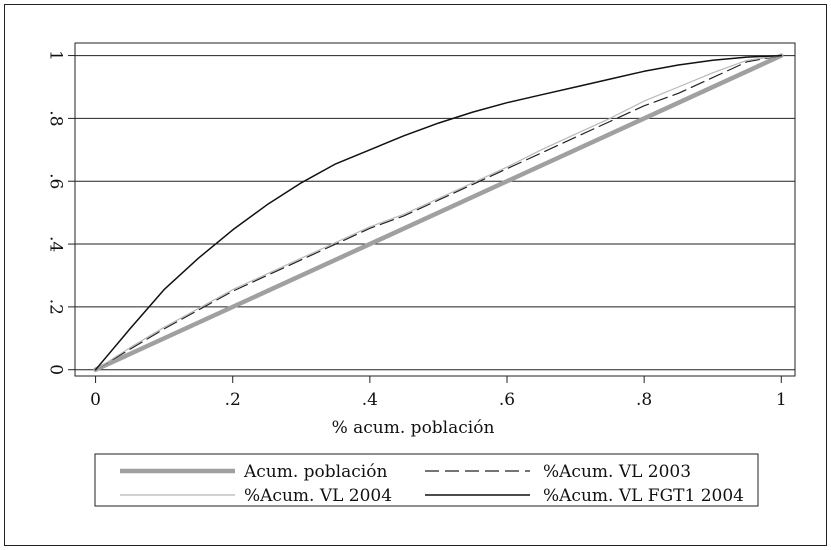  What do you see at coordinates (56, 244) in the screenshot?
I see `y-tick-label-2: .4` at bounding box center [56, 244].